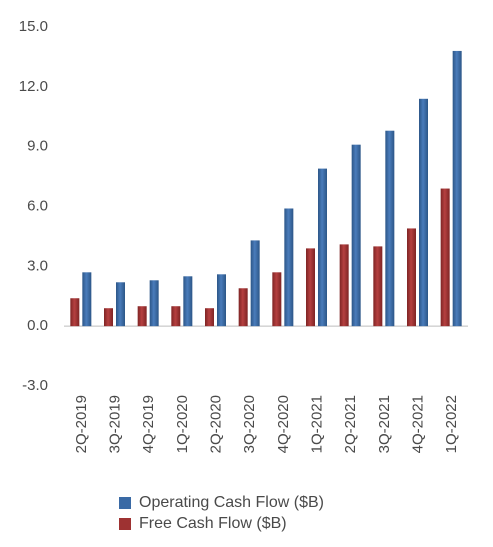 This screenshot has height=547, width=493. Describe the element at coordinates (384, 424) in the screenshot. I see `x-tick-label: 3Q-2021` at that location.